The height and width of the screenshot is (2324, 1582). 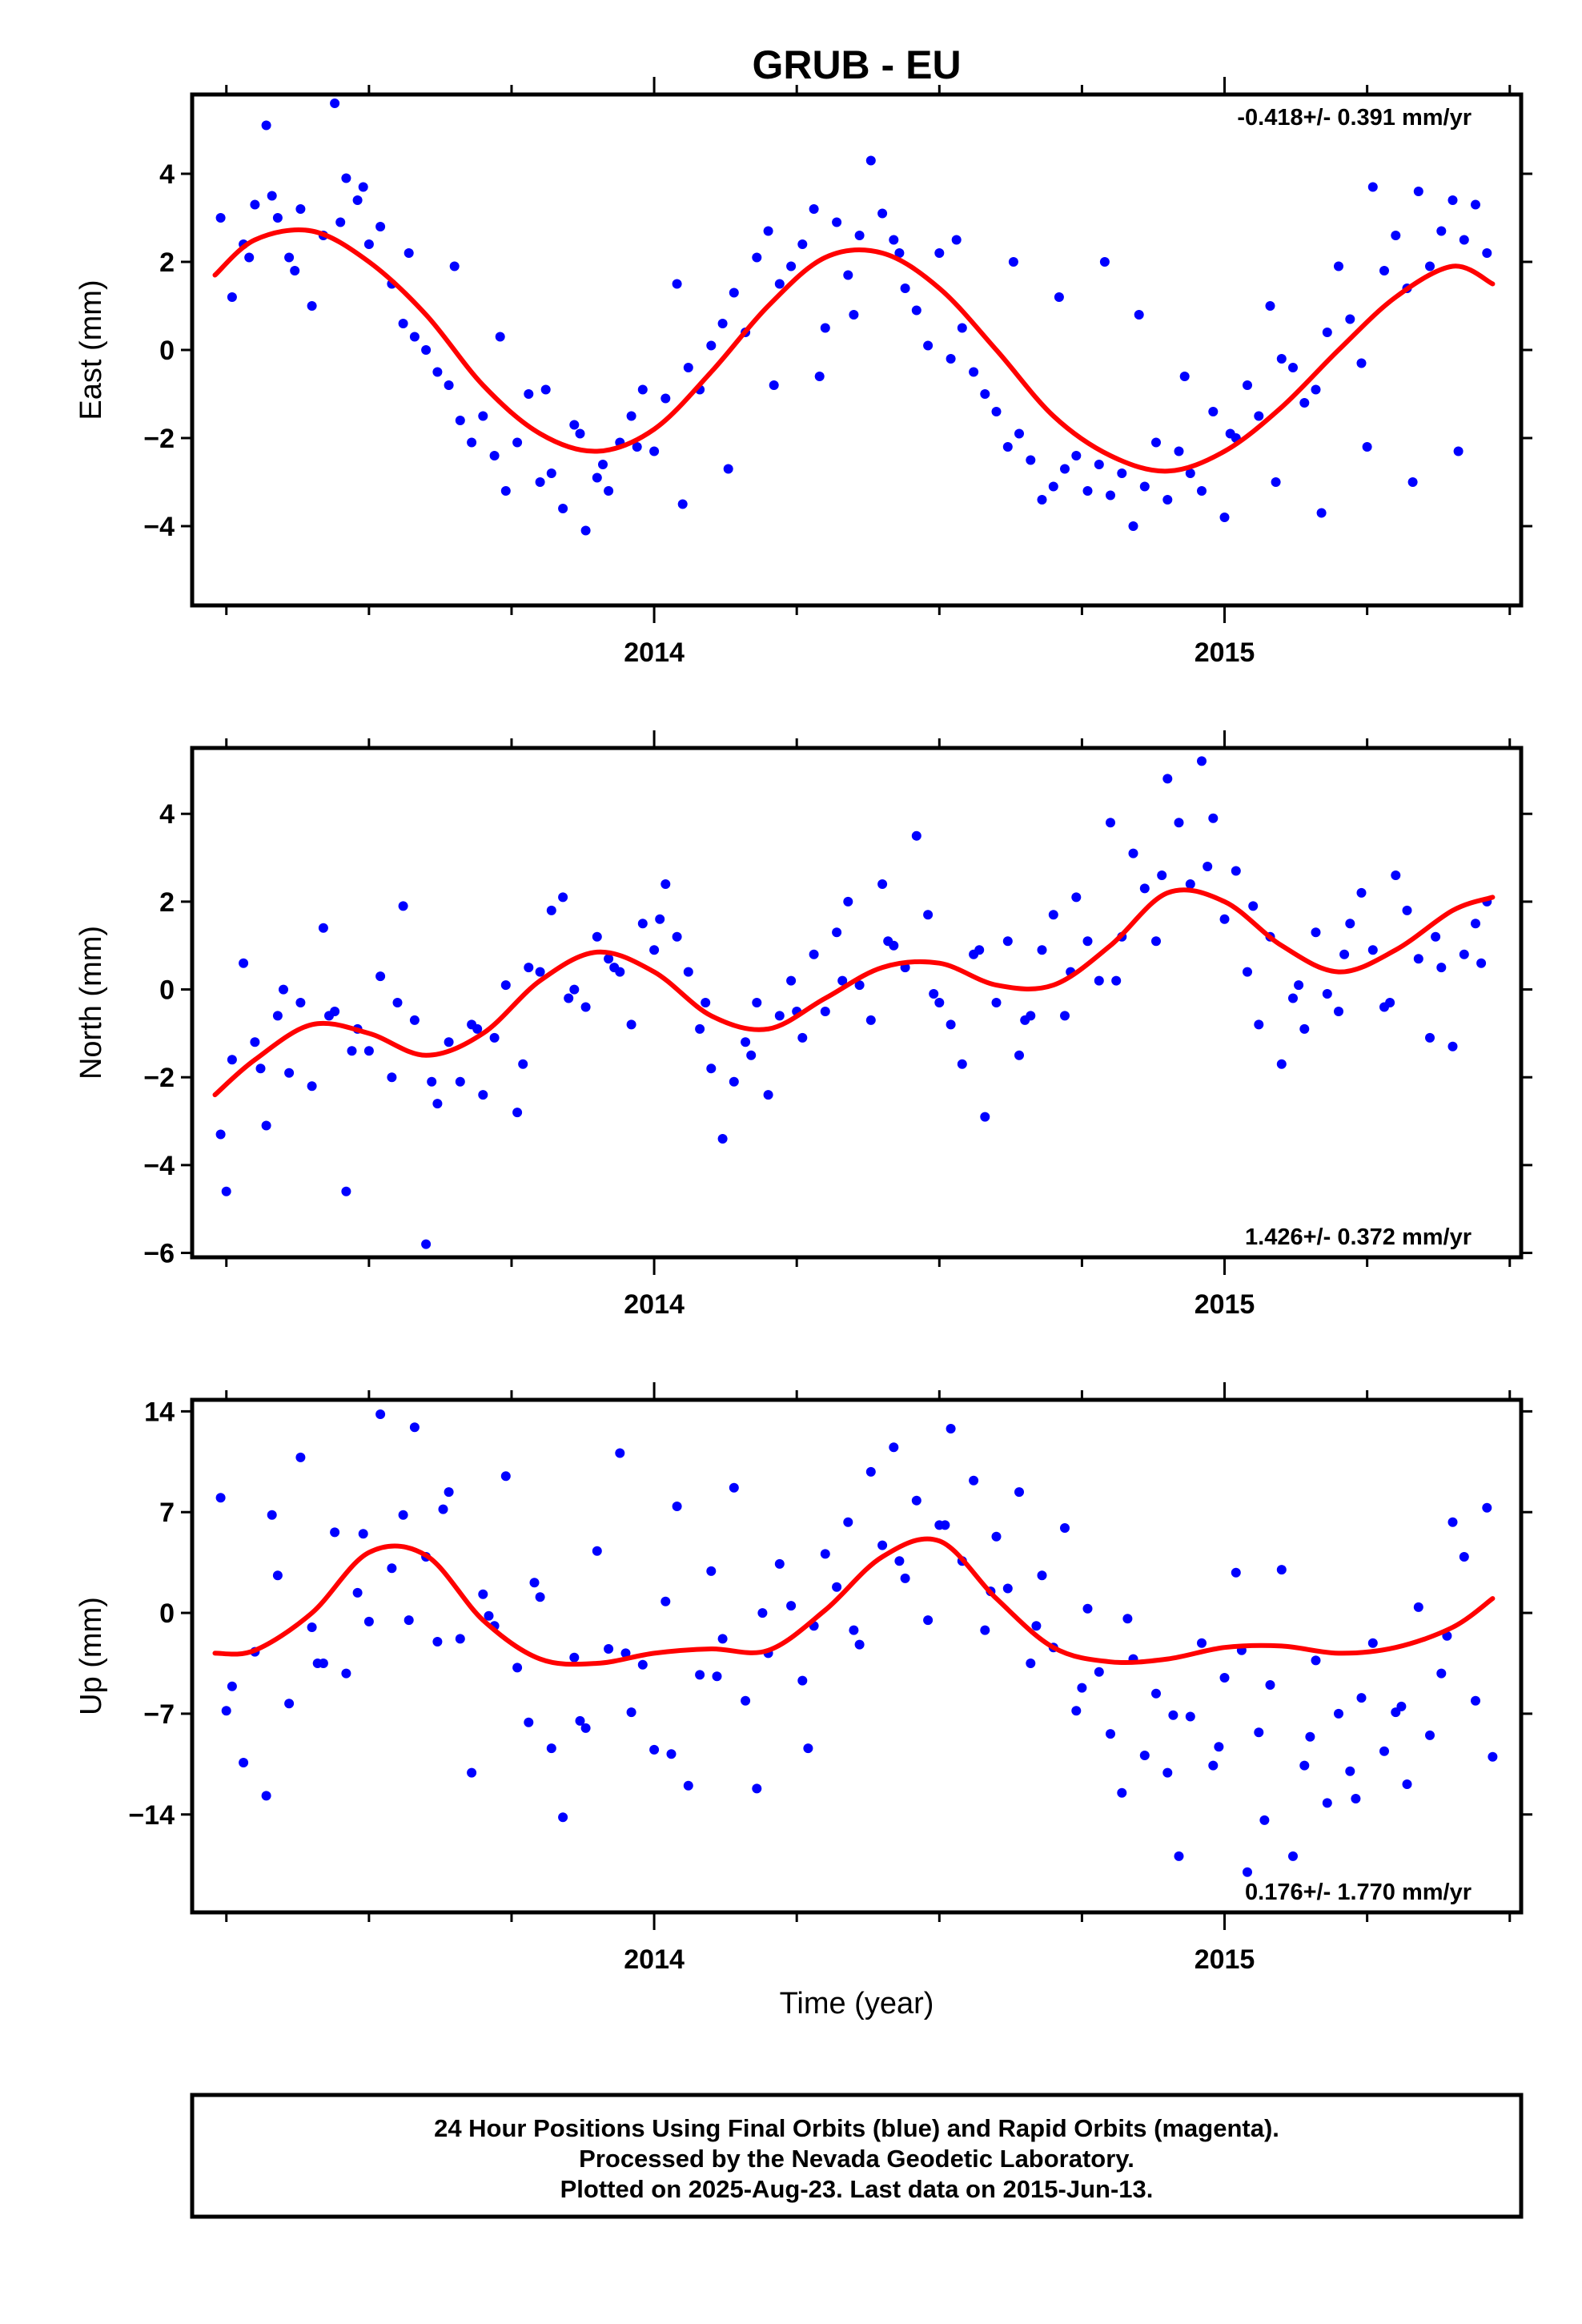 What do you see at coordinates (159, 1078) in the screenshot?
I see `north-ytick-label: −2` at bounding box center [159, 1078].